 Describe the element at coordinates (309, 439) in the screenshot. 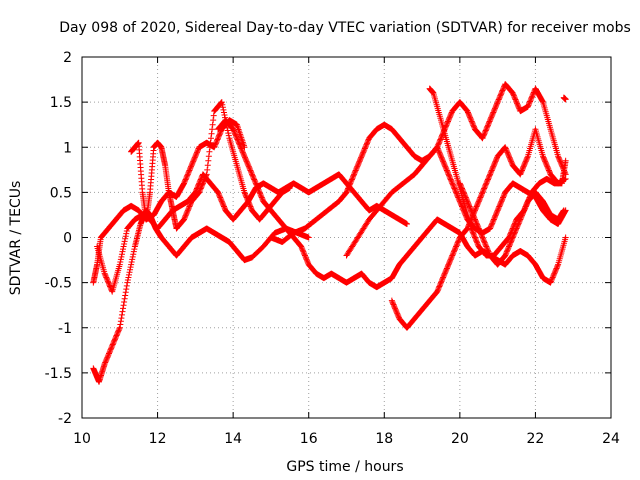

I see `x-tick-label: 16` at that location.